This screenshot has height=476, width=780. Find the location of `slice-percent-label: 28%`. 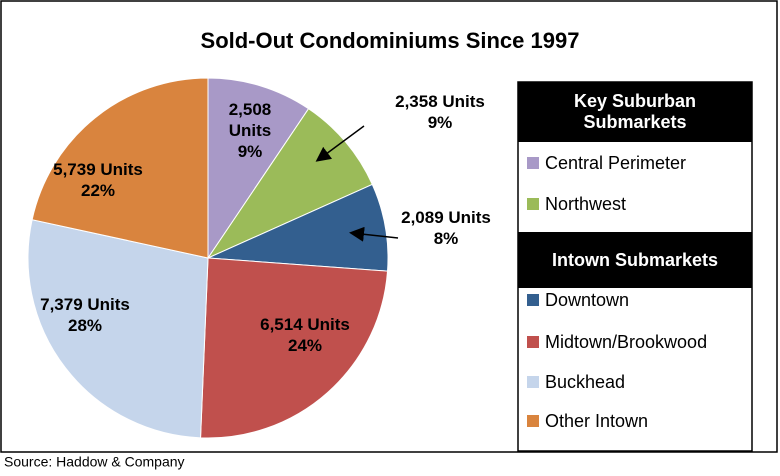

slice-percent-label: 28% is located at coordinates (85, 325).